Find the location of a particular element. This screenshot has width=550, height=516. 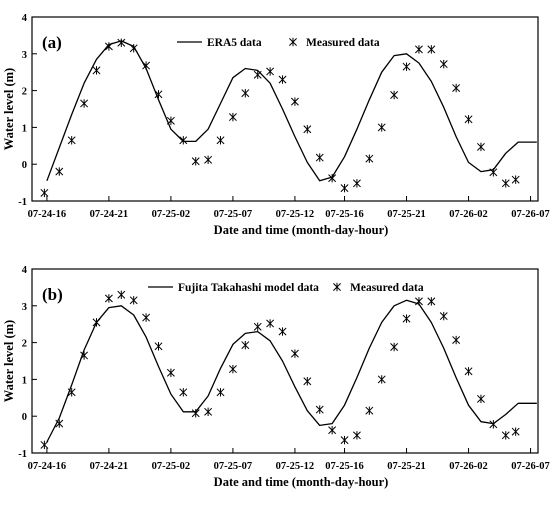

panel-label: (b) is located at coordinates (52, 294).